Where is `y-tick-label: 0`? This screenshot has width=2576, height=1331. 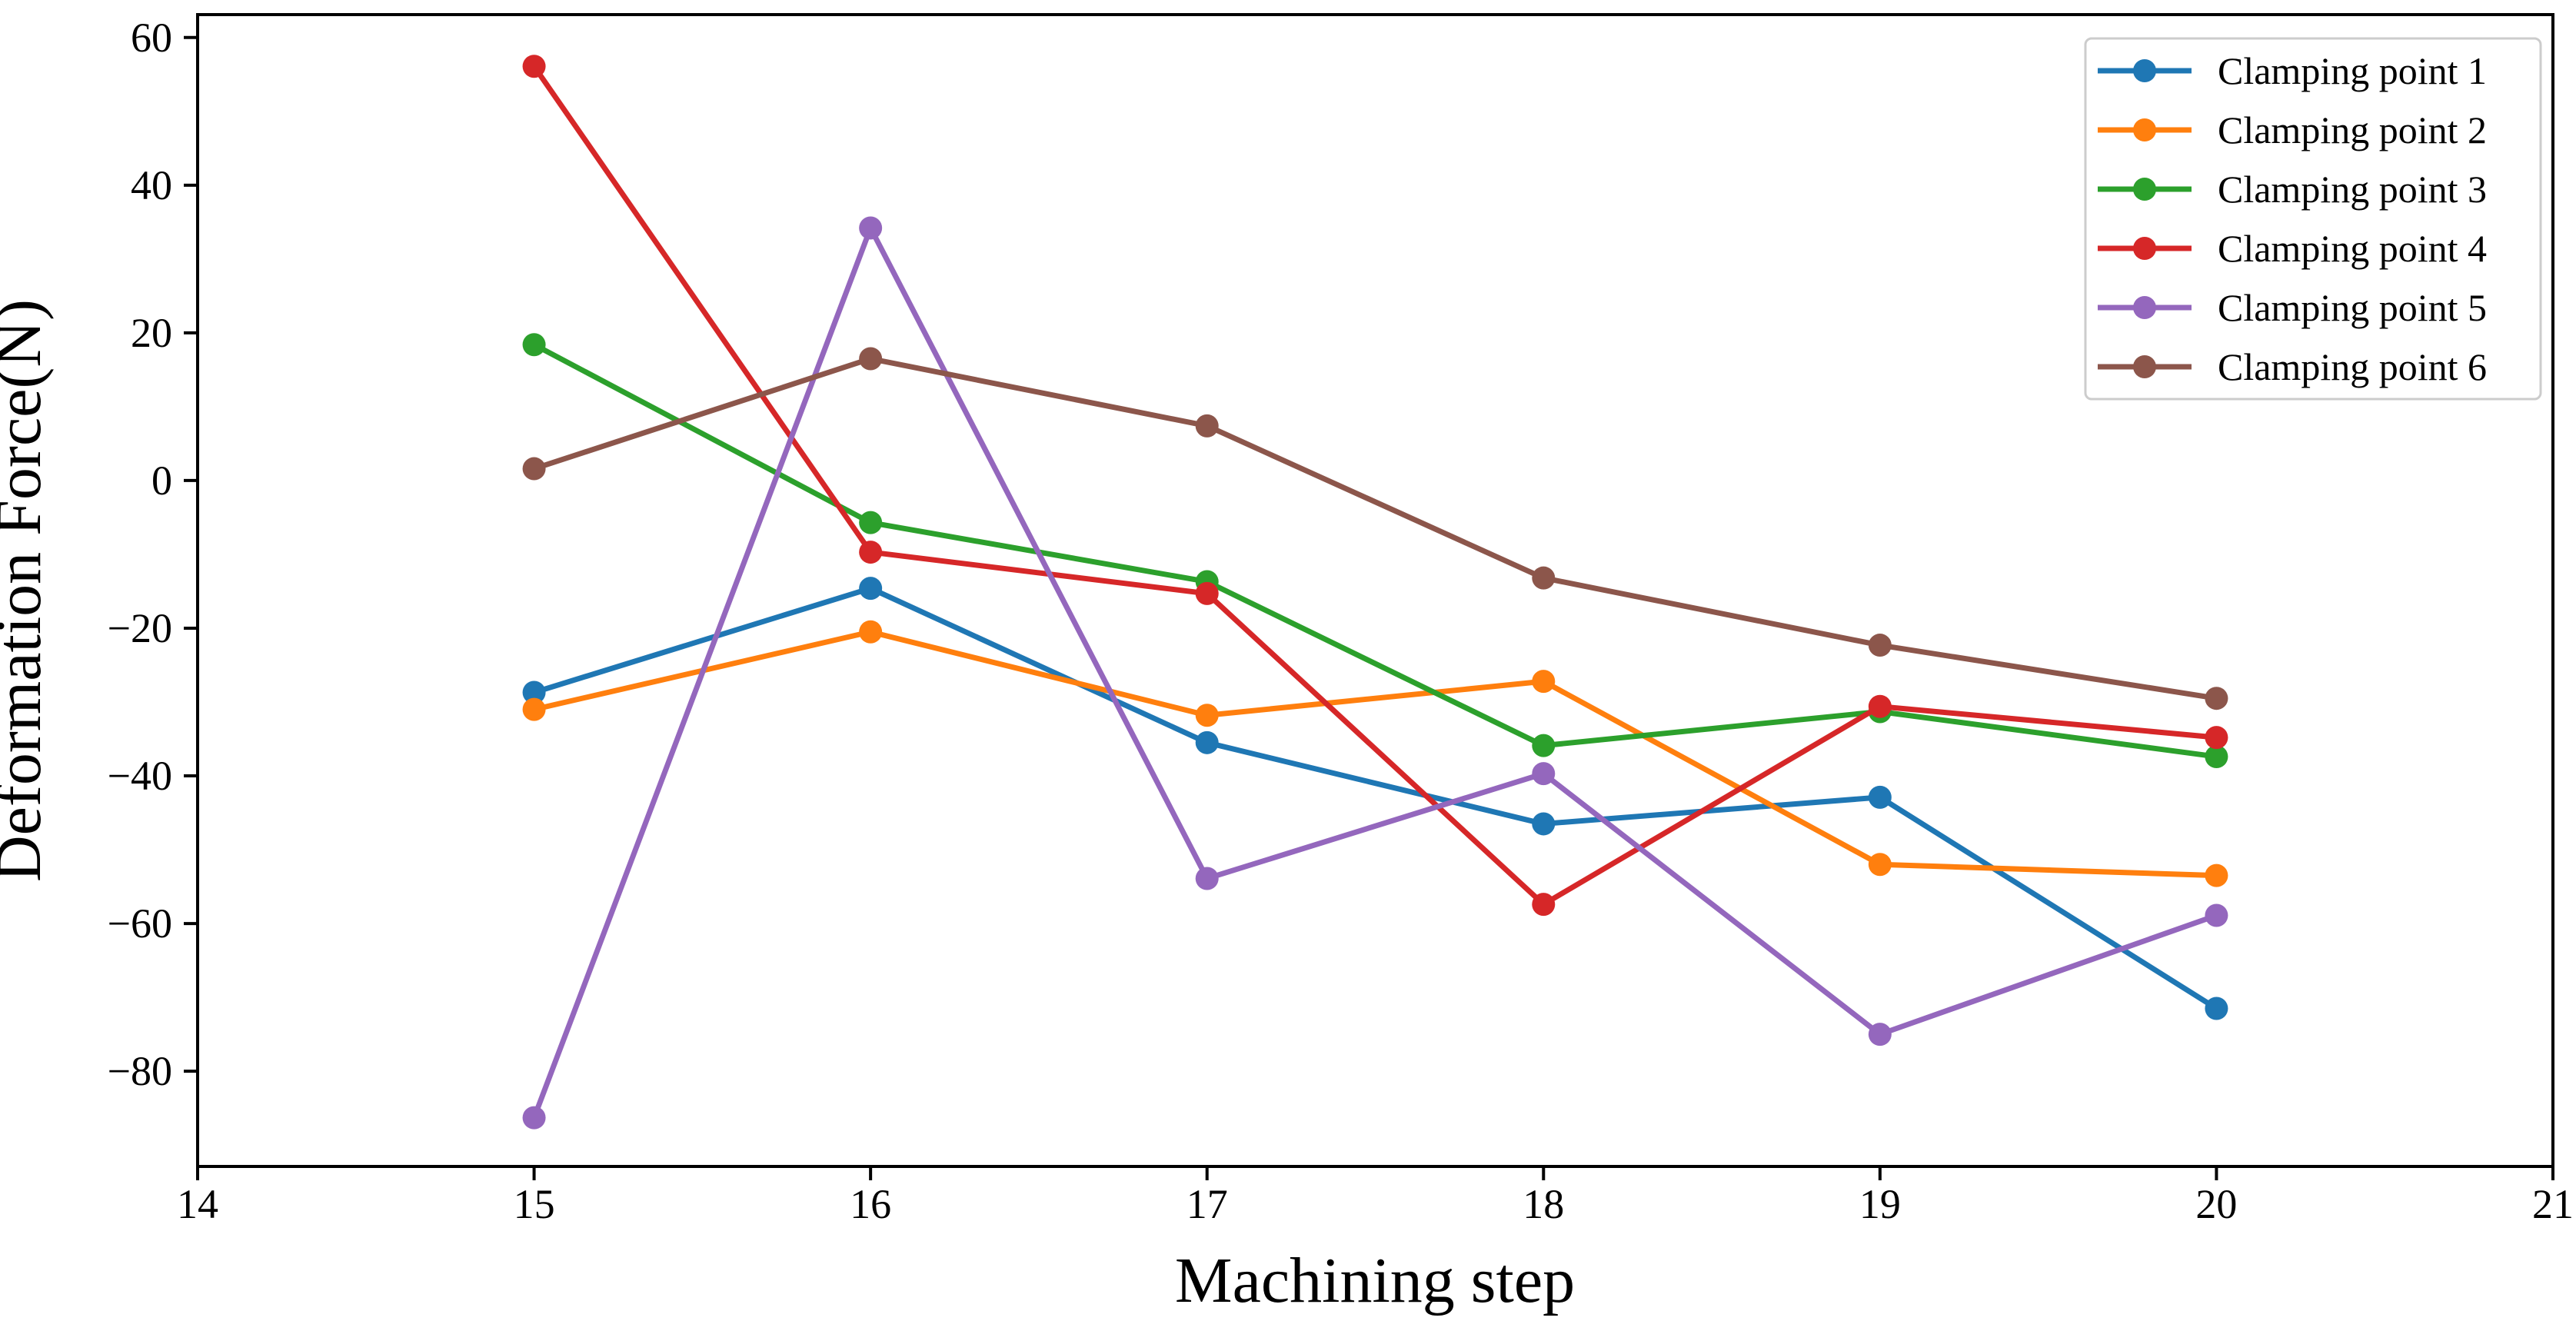 y-tick-label: 0 is located at coordinates (161, 481).